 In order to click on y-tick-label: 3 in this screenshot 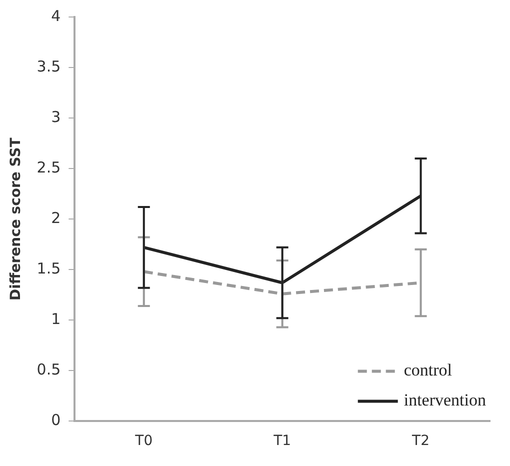, I will do `click(56, 117)`.